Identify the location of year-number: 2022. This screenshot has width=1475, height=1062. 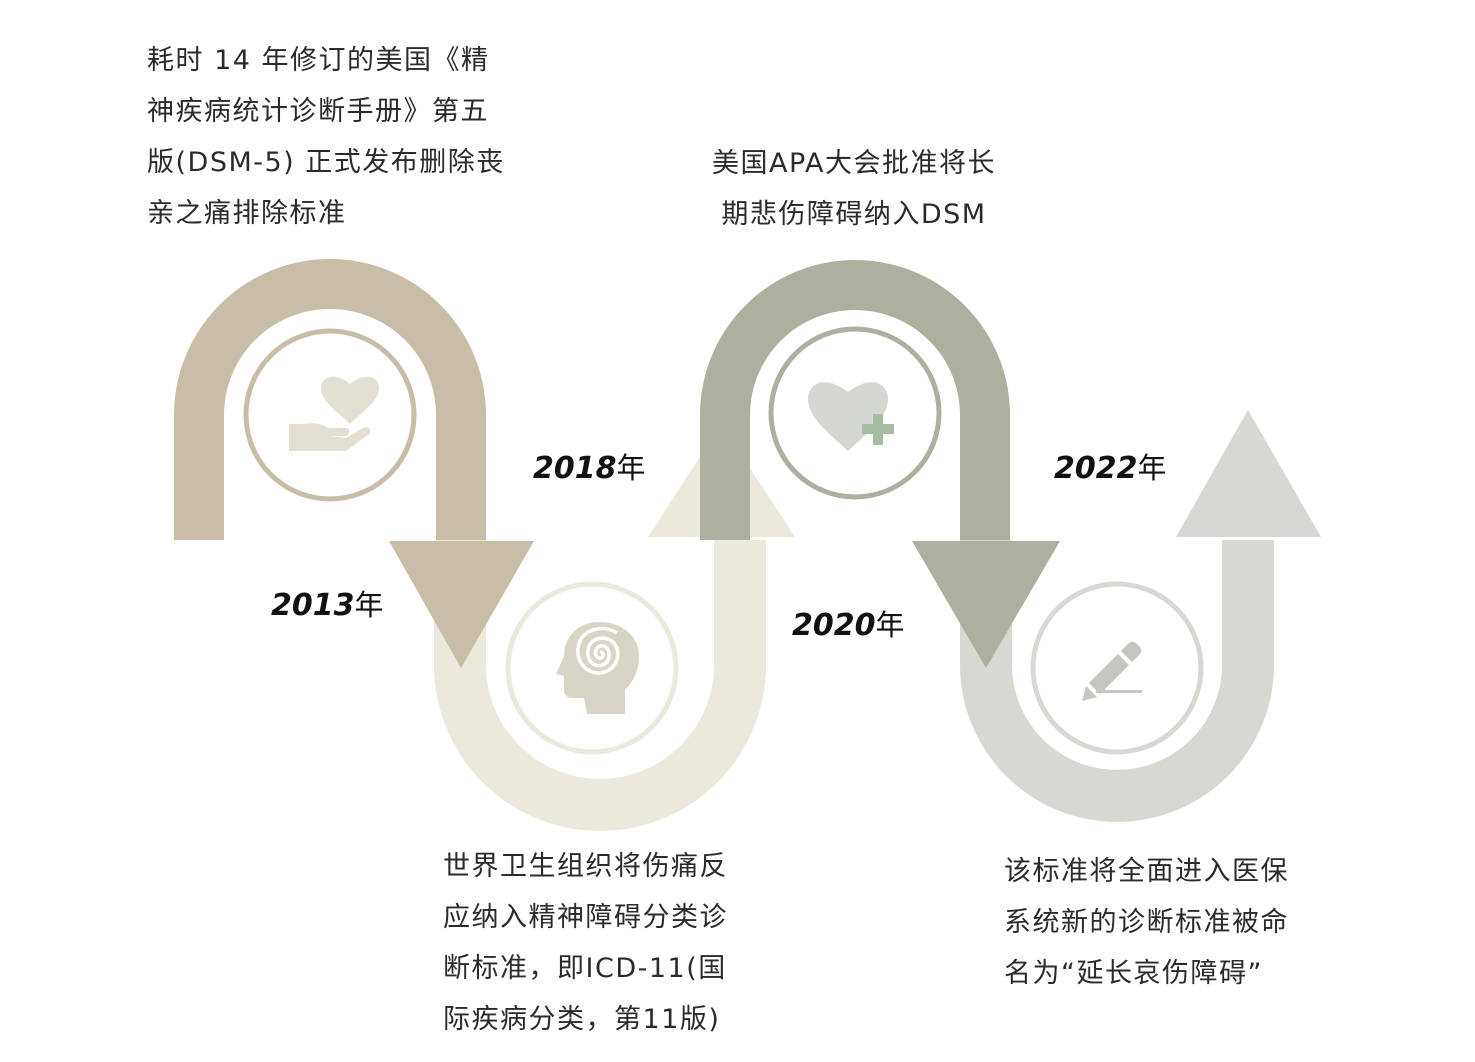
(1096, 468).